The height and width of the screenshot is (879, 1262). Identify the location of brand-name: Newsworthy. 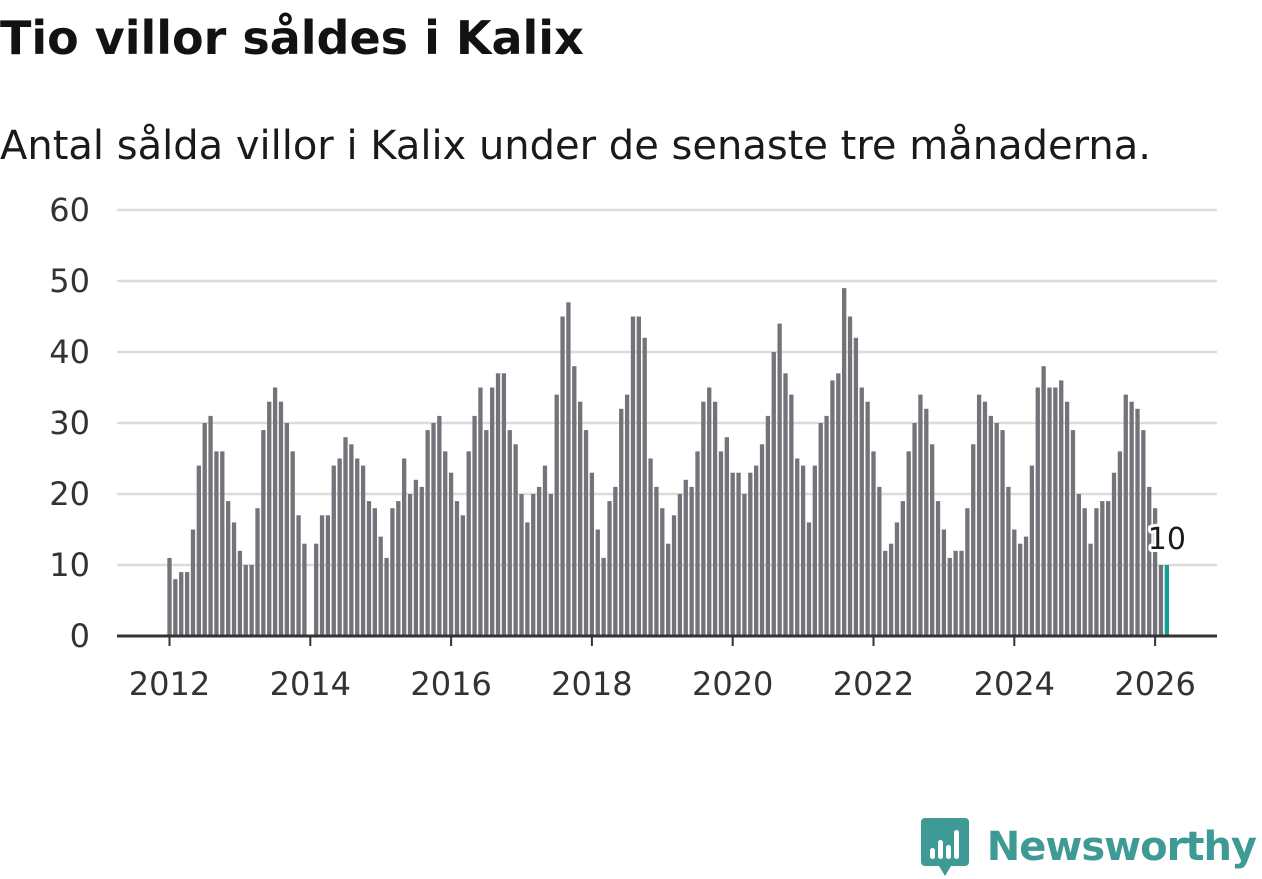
(1121, 847).